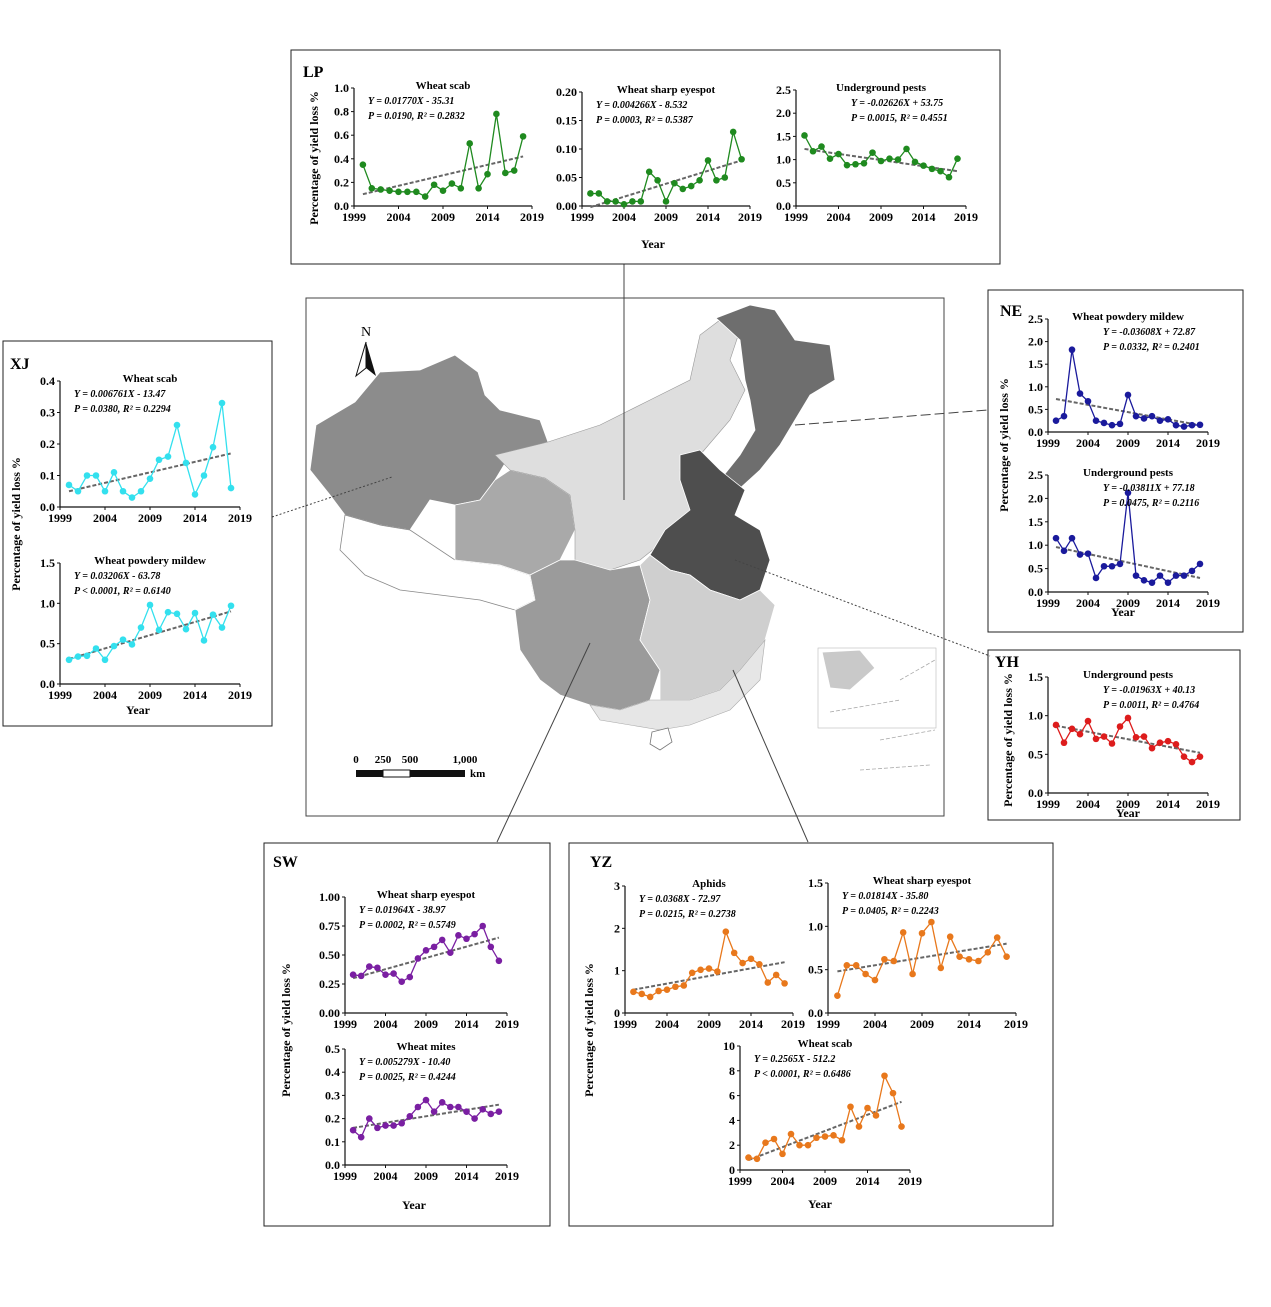  I want to click on y-tick-label: 0, so click(617, 1013).